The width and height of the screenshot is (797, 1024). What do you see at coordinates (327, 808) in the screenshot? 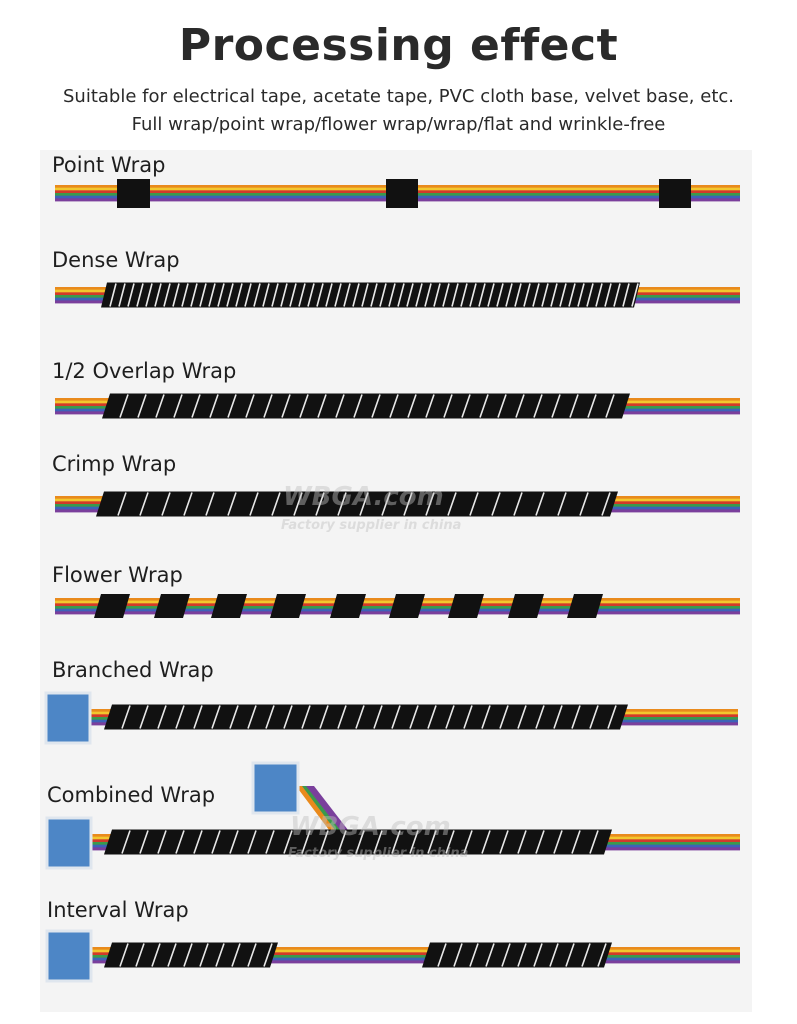
I see `combined-branch-cable` at bounding box center [327, 808].